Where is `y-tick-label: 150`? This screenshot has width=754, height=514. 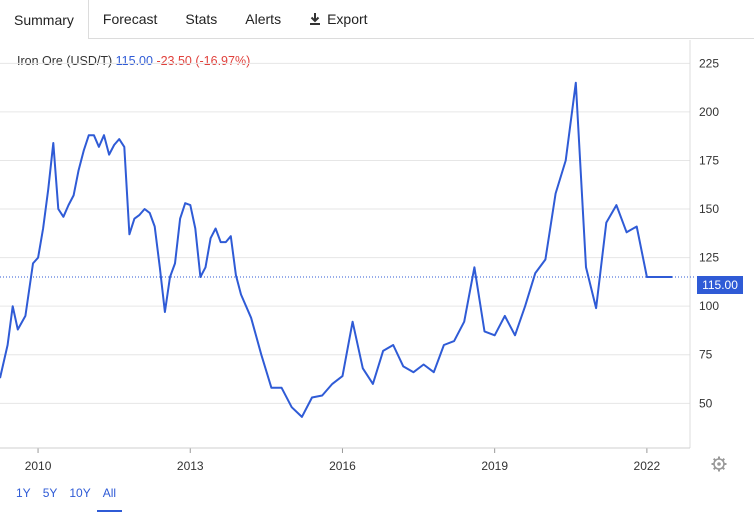
y-tick-label: 150 is located at coordinates (709, 209).